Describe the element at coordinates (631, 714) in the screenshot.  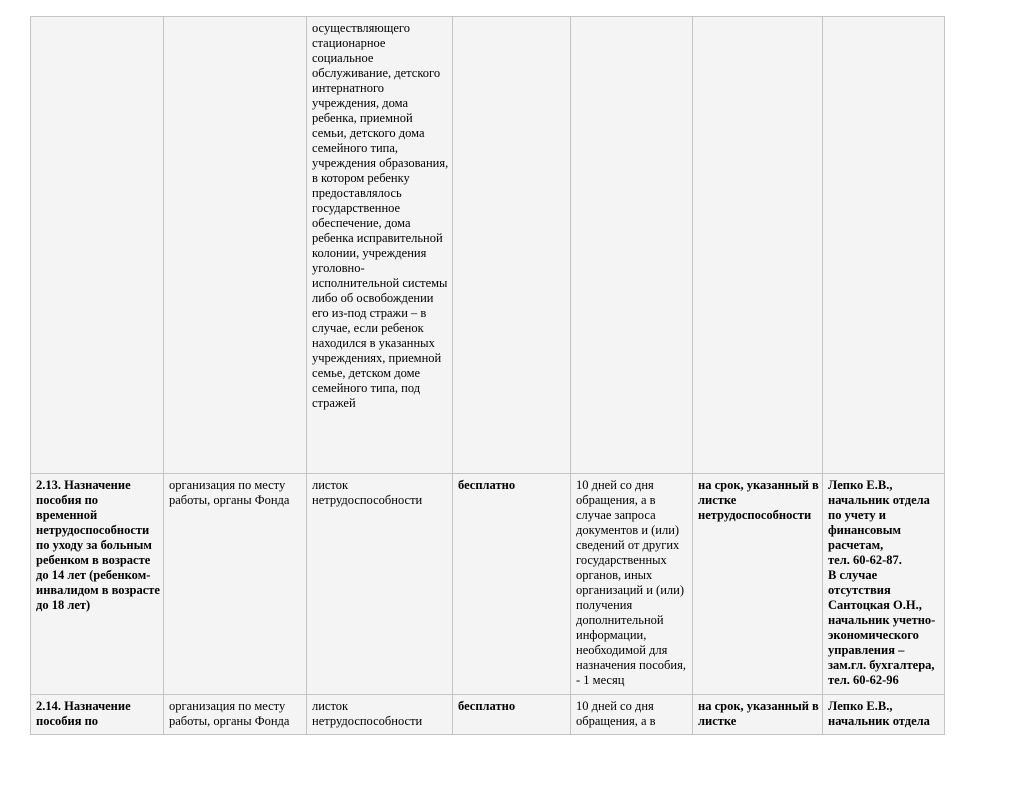
I see `cell-r3-term: 10 дней со дня обращения, а в` at that location.